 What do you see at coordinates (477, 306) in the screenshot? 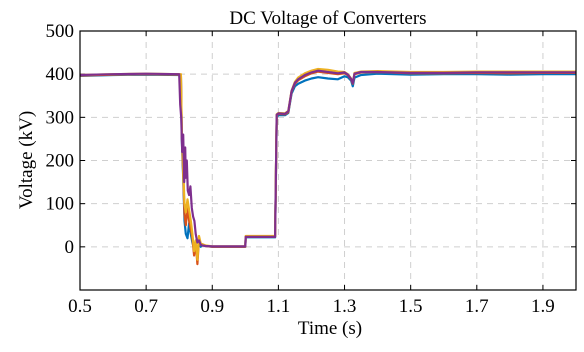
I see `x-tick-label: 1.7` at bounding box center [477, 306].